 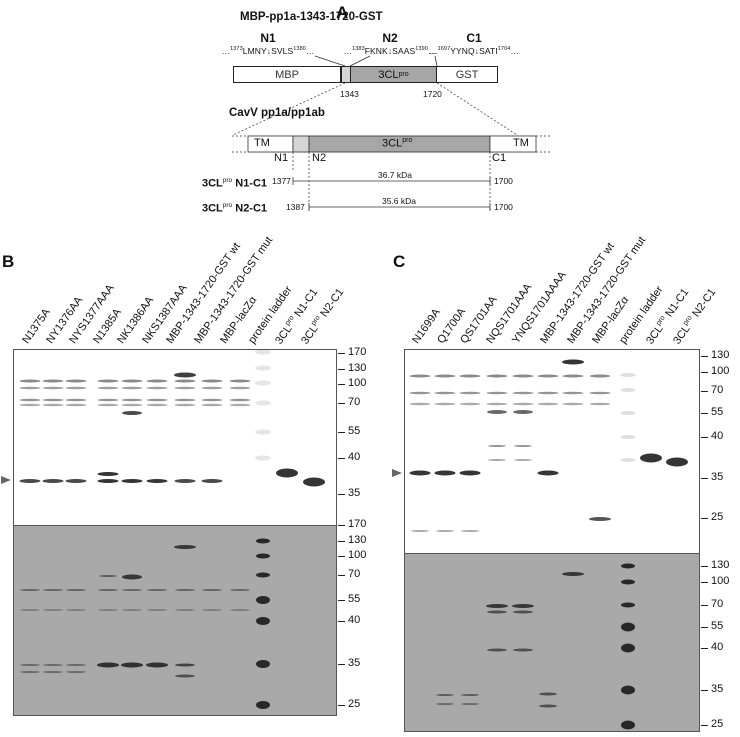 I want to click on panel-letter-a: A, so click(x=342, y=12).